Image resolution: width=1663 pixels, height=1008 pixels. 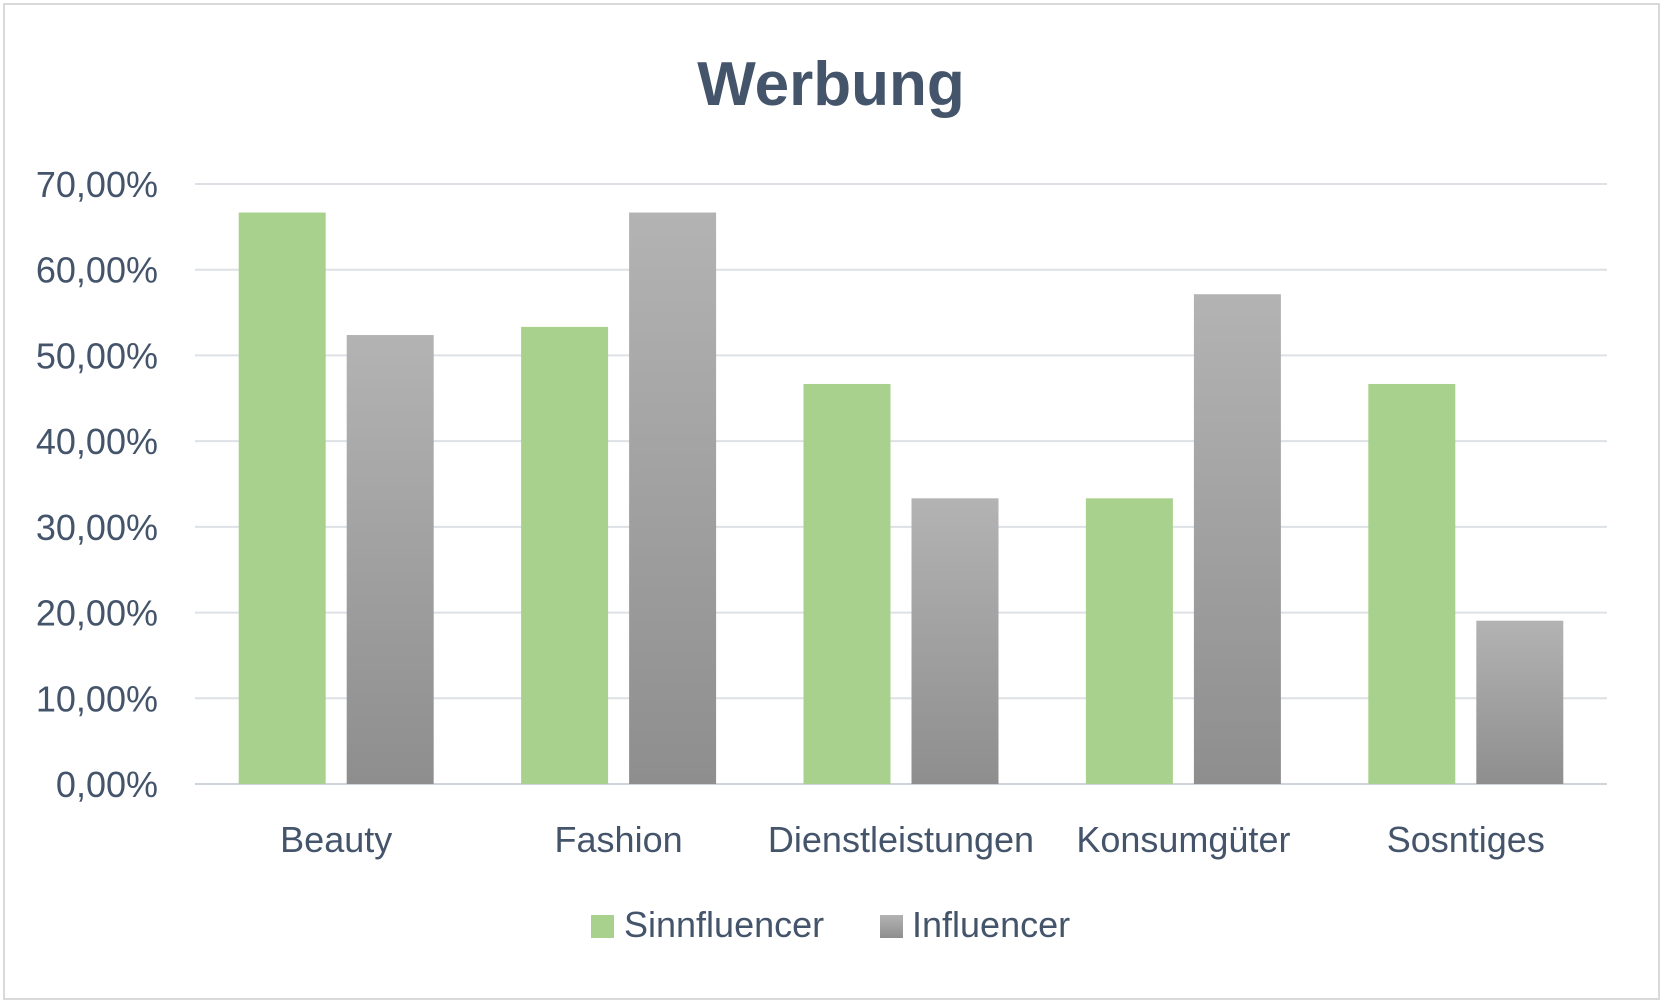 I want to click on y-tick-label: 50,00%, so click(x=97, y=355).